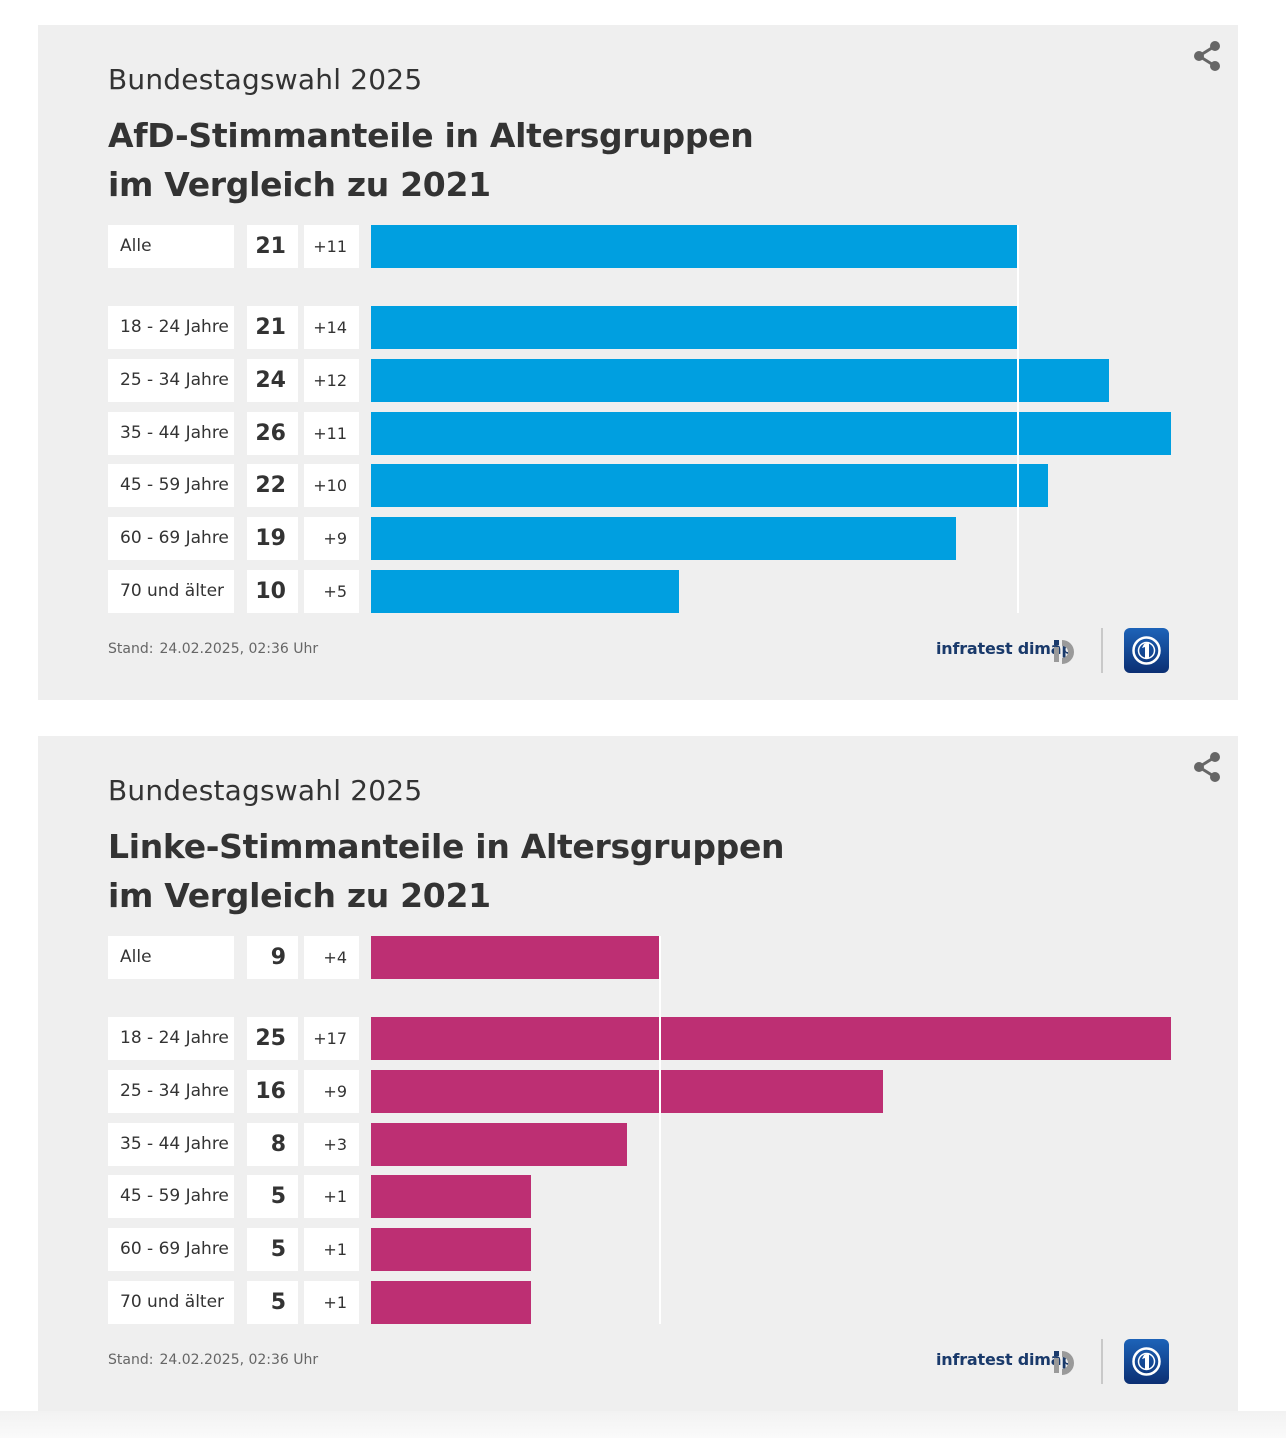 This screenshot has height=1438, width=1286. Describe the element at coordinates (658, 1249) in the screenshot. I see `bar-row: 60 - 69 Jahre 5 +1` at that location.